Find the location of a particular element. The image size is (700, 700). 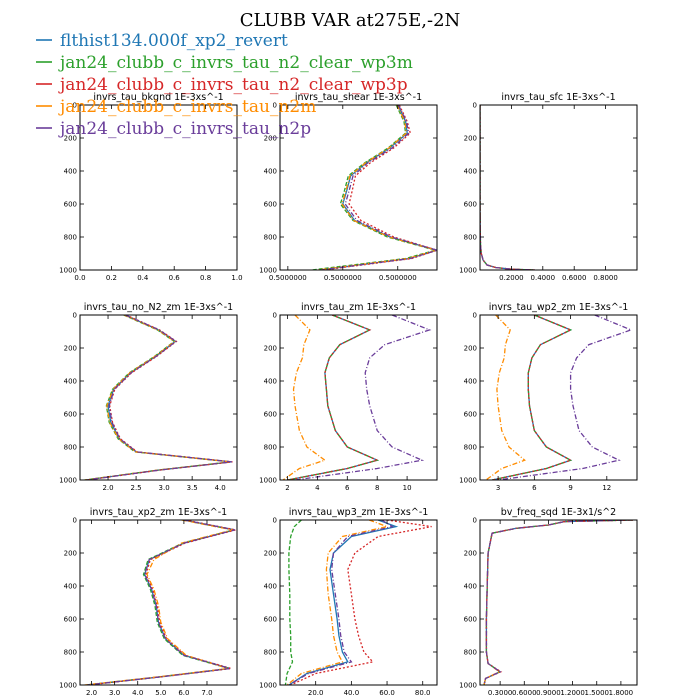

x-tick-label: 0.4 is located at coordinates (143, 278).